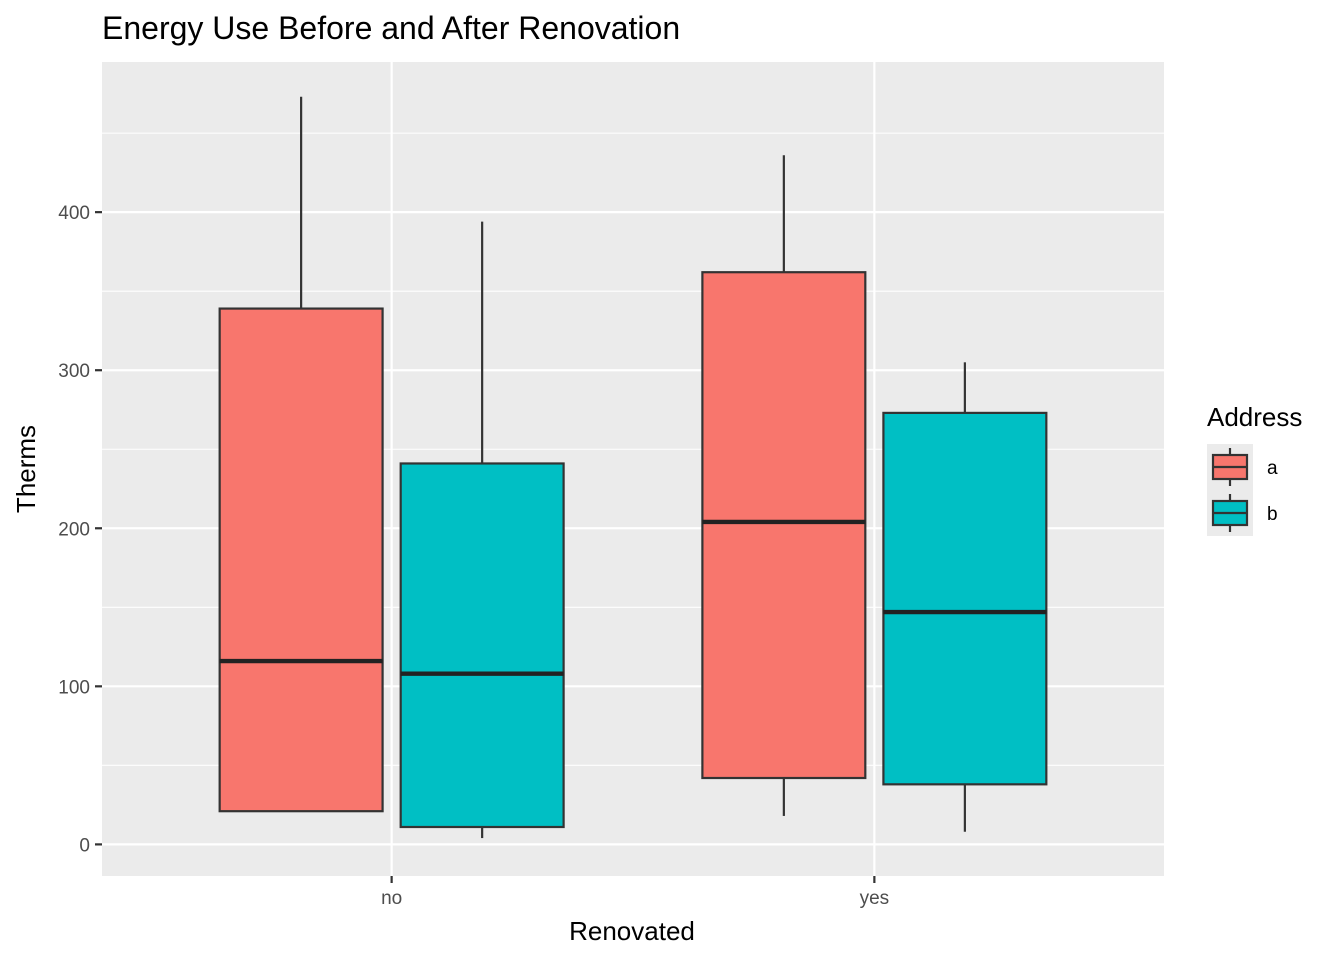 Image resolution: width=1344 pixels, height=960 pixels. Describe the element at coordinates (632, 931) in the screenshot. I see `x-axis-title: Renovated` at that location.